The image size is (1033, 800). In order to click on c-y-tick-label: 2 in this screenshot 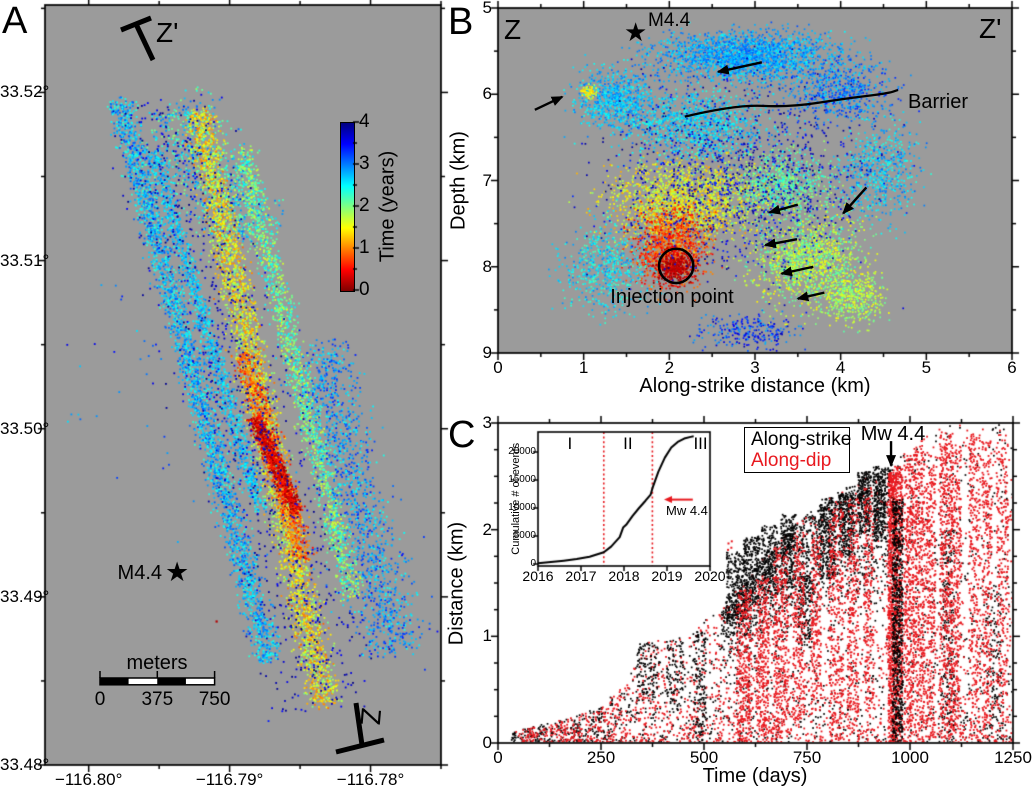, I will do `click(487, 529)`.